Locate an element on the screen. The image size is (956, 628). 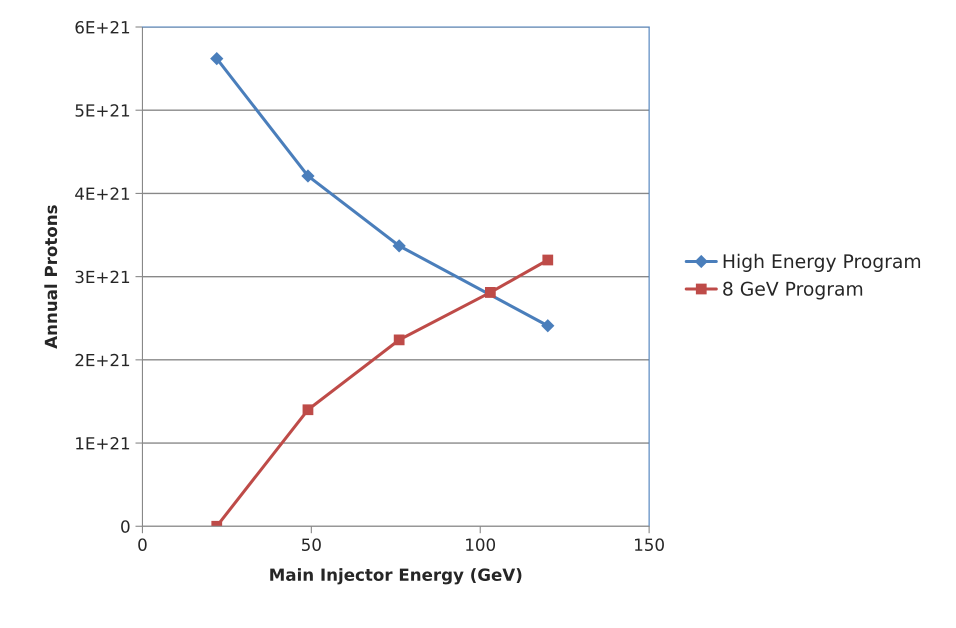
y-tick-label: 1E+21 is located at coordinates (103, 443).